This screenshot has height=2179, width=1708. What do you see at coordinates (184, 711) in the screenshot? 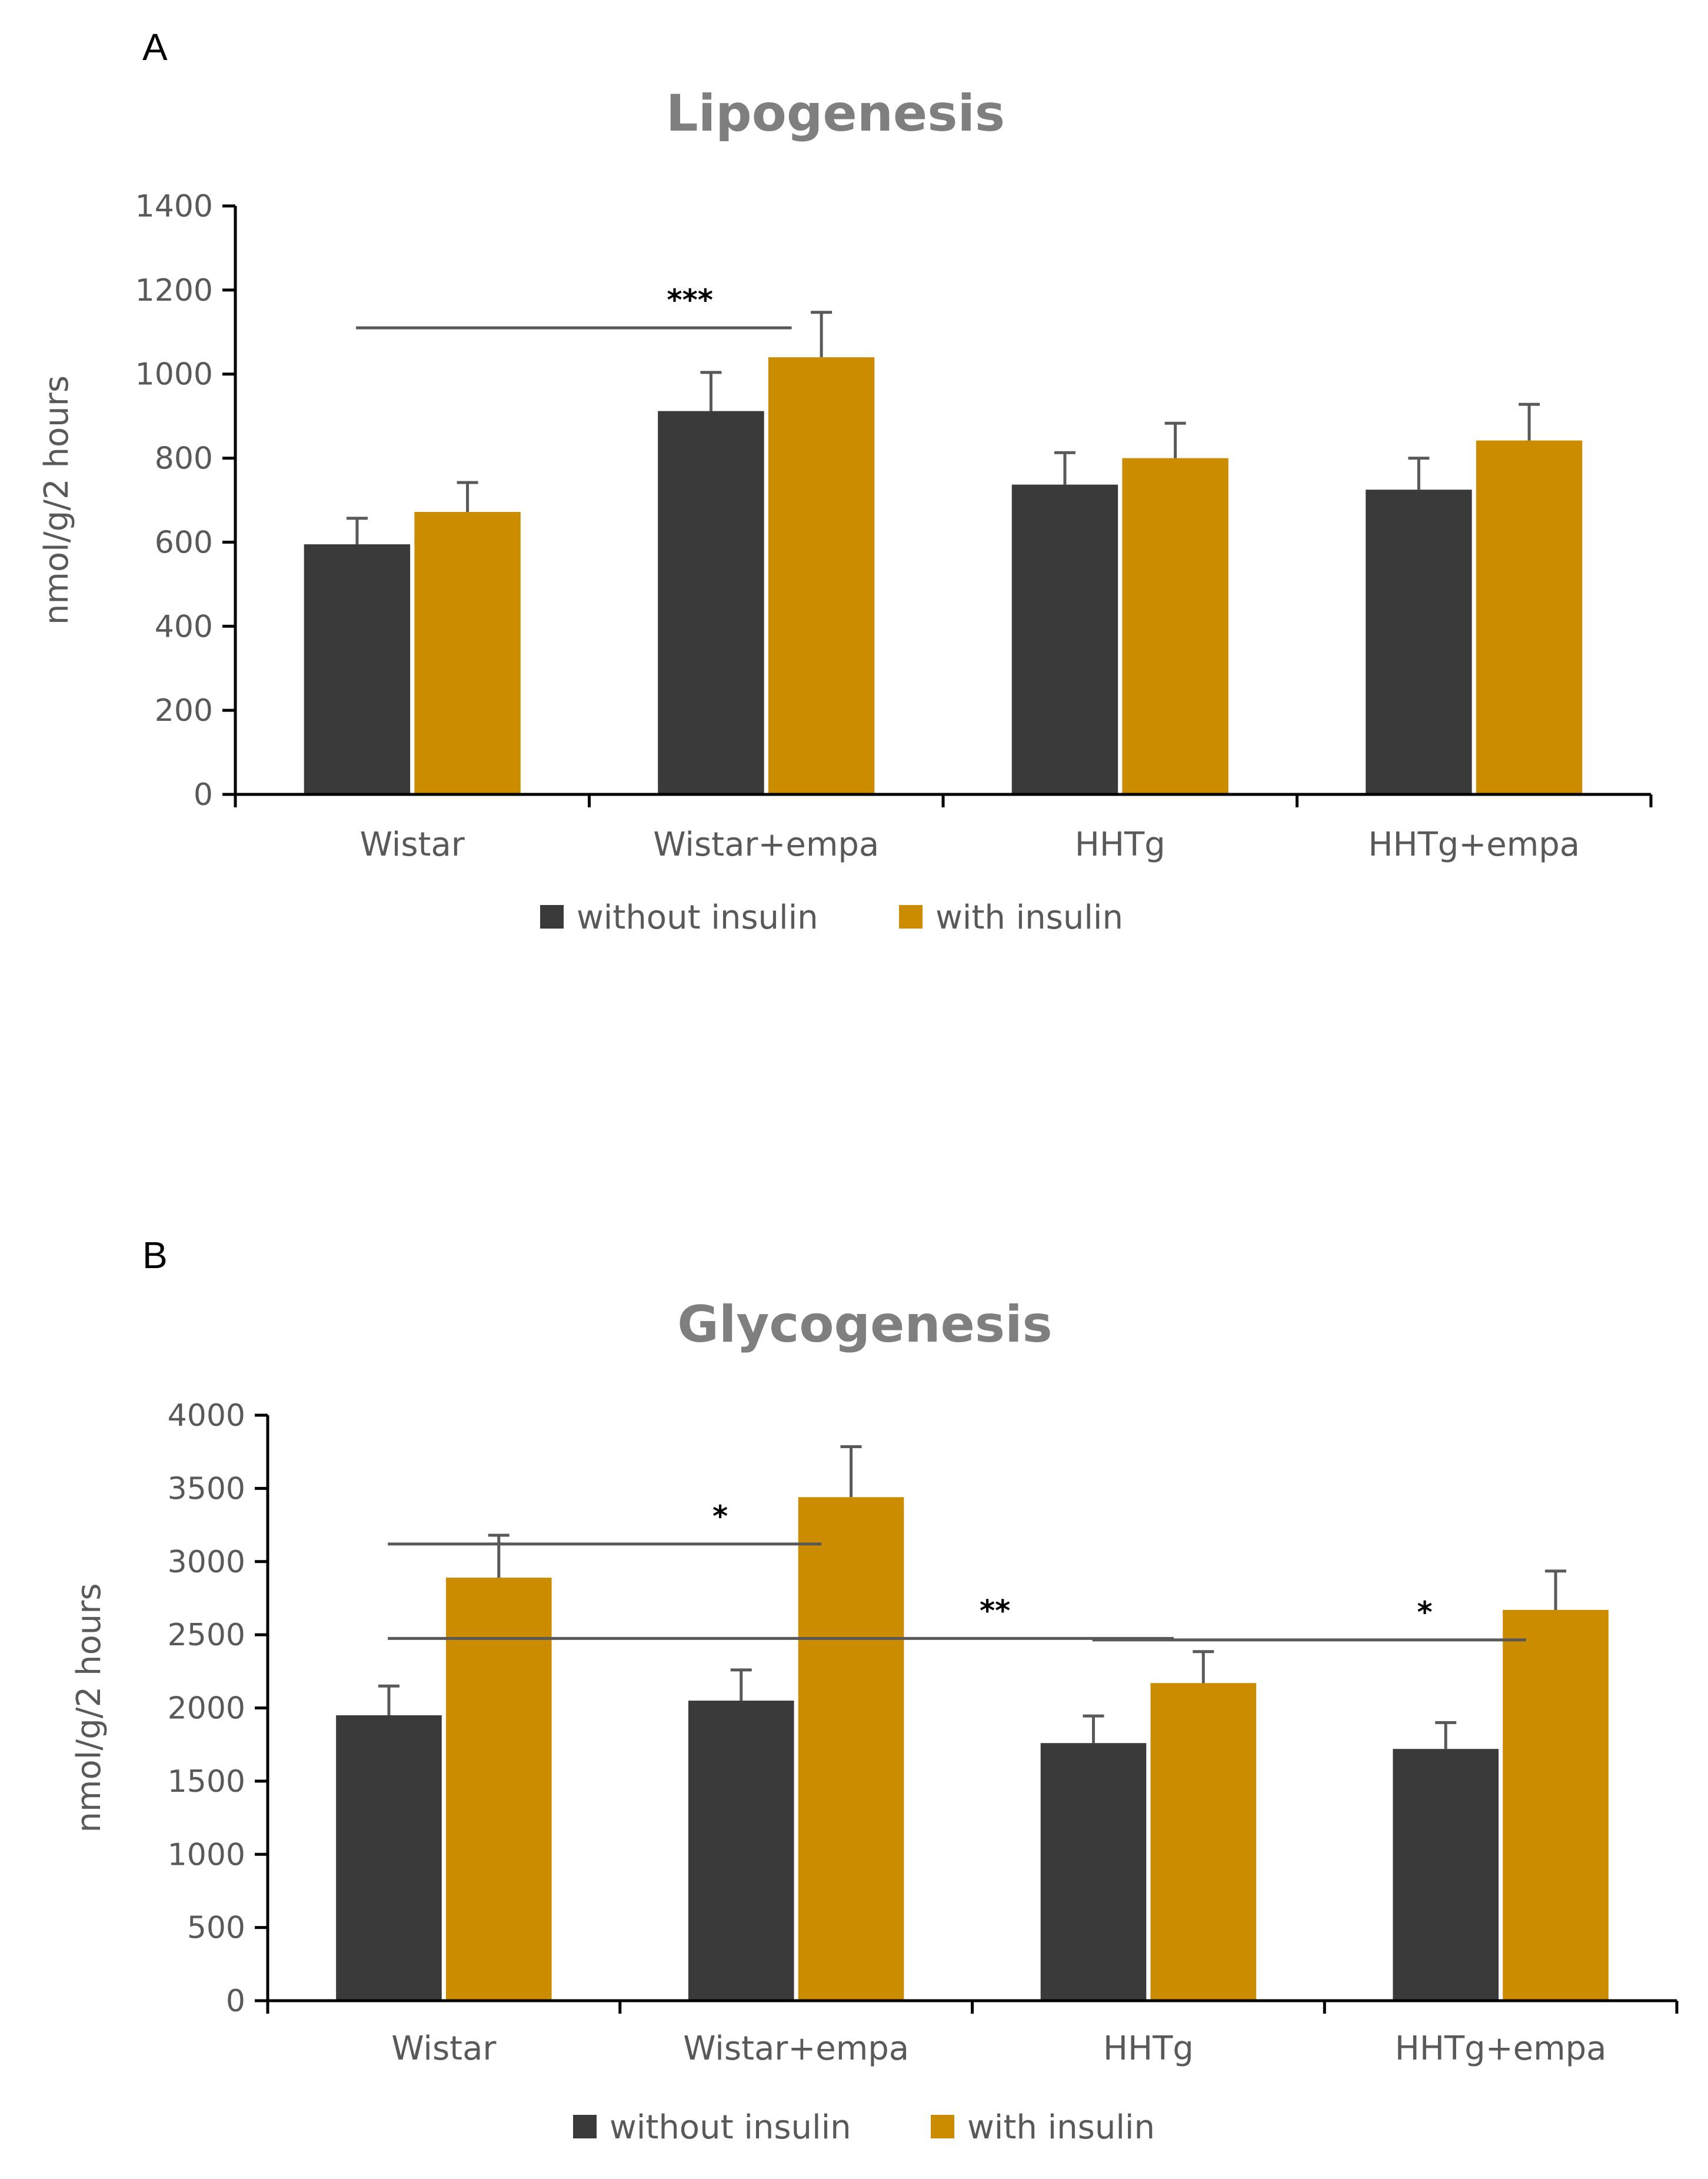
I see `y-tick-label: 200` at bounding box center [184, 711].